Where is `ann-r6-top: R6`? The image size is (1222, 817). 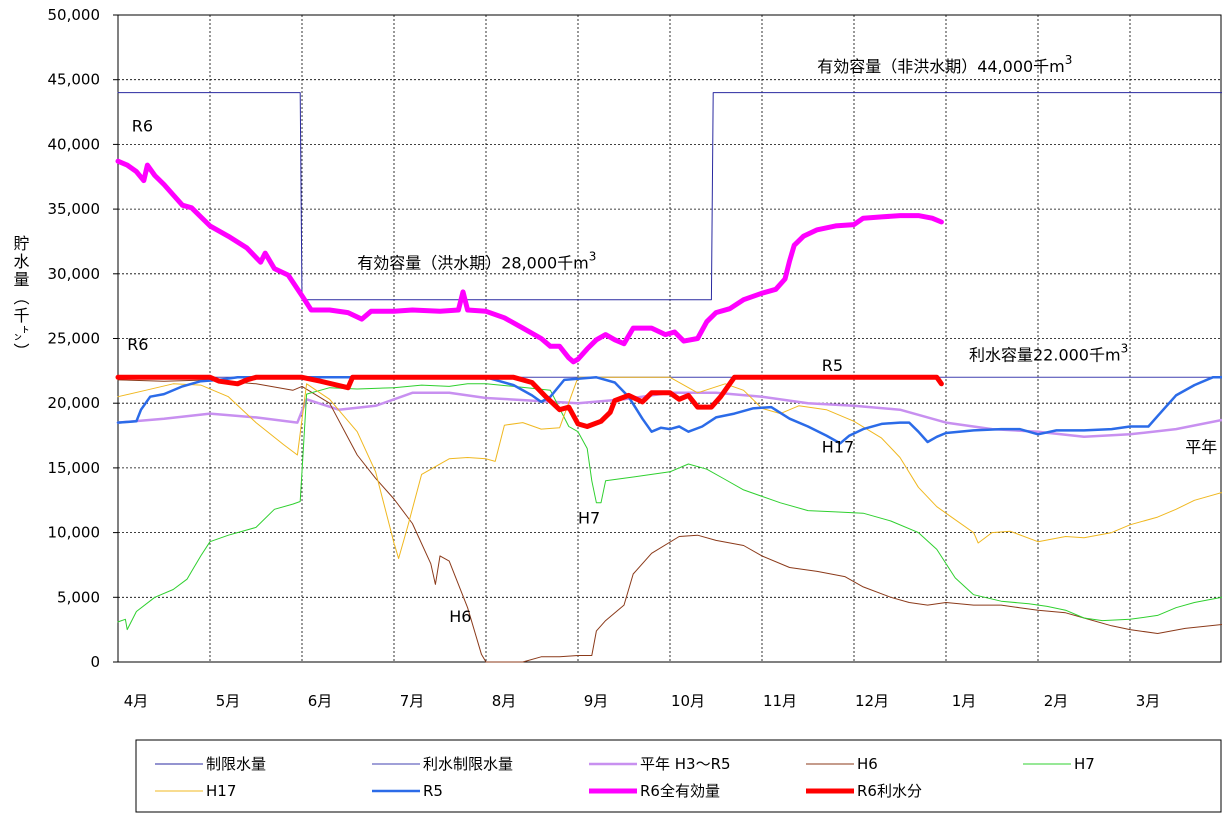 ann-r6-top: R6 is located at coordinates (142, 125).